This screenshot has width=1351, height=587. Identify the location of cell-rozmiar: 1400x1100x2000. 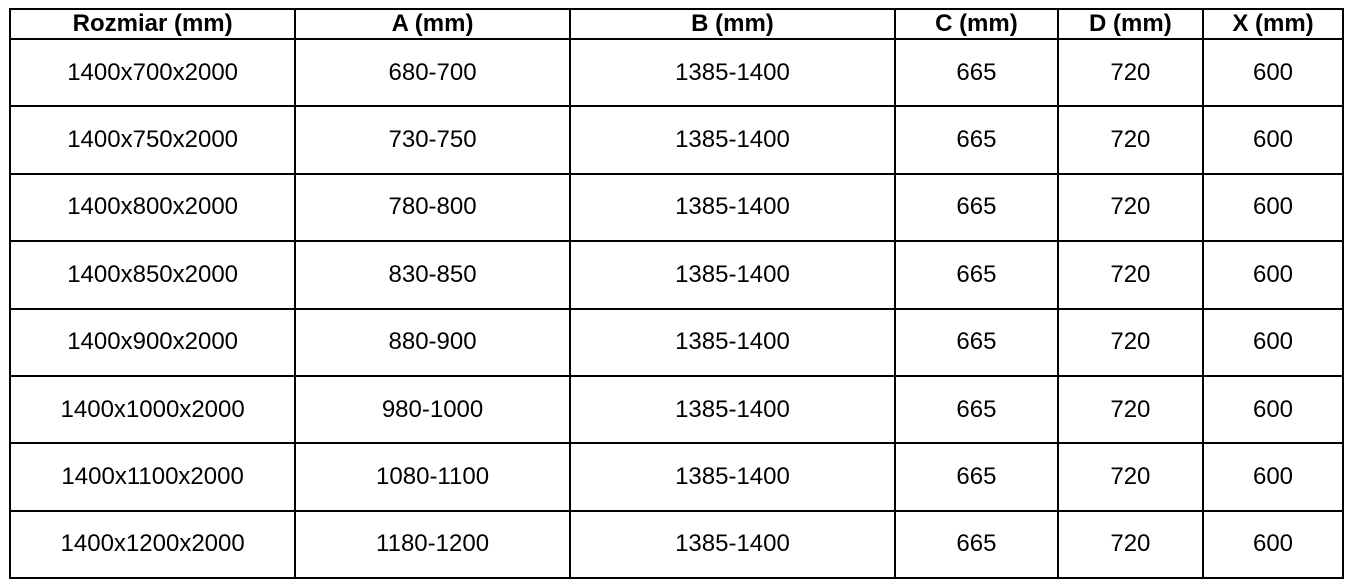
(152, 477).